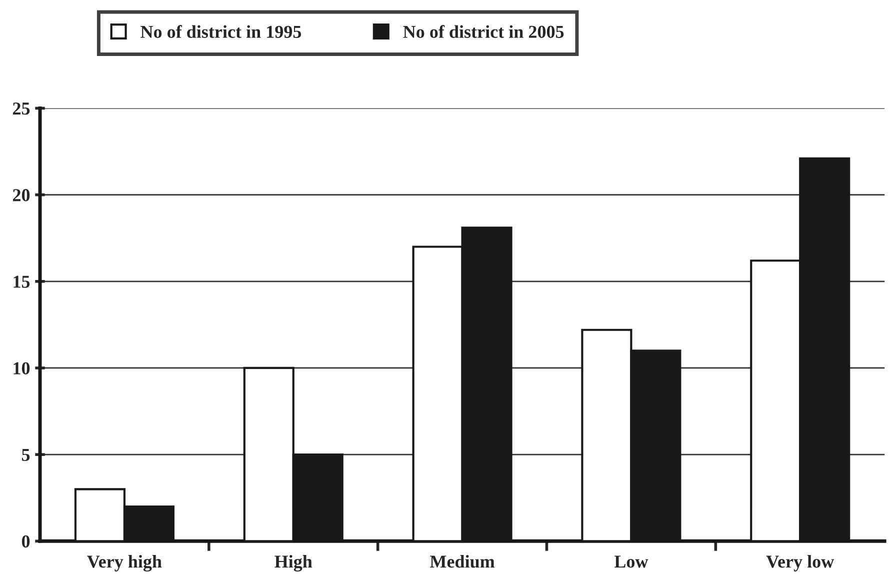  Describe the element at coordinates (800, 563) in the screenshot. I see `x-tick-label: Very low` at that location.